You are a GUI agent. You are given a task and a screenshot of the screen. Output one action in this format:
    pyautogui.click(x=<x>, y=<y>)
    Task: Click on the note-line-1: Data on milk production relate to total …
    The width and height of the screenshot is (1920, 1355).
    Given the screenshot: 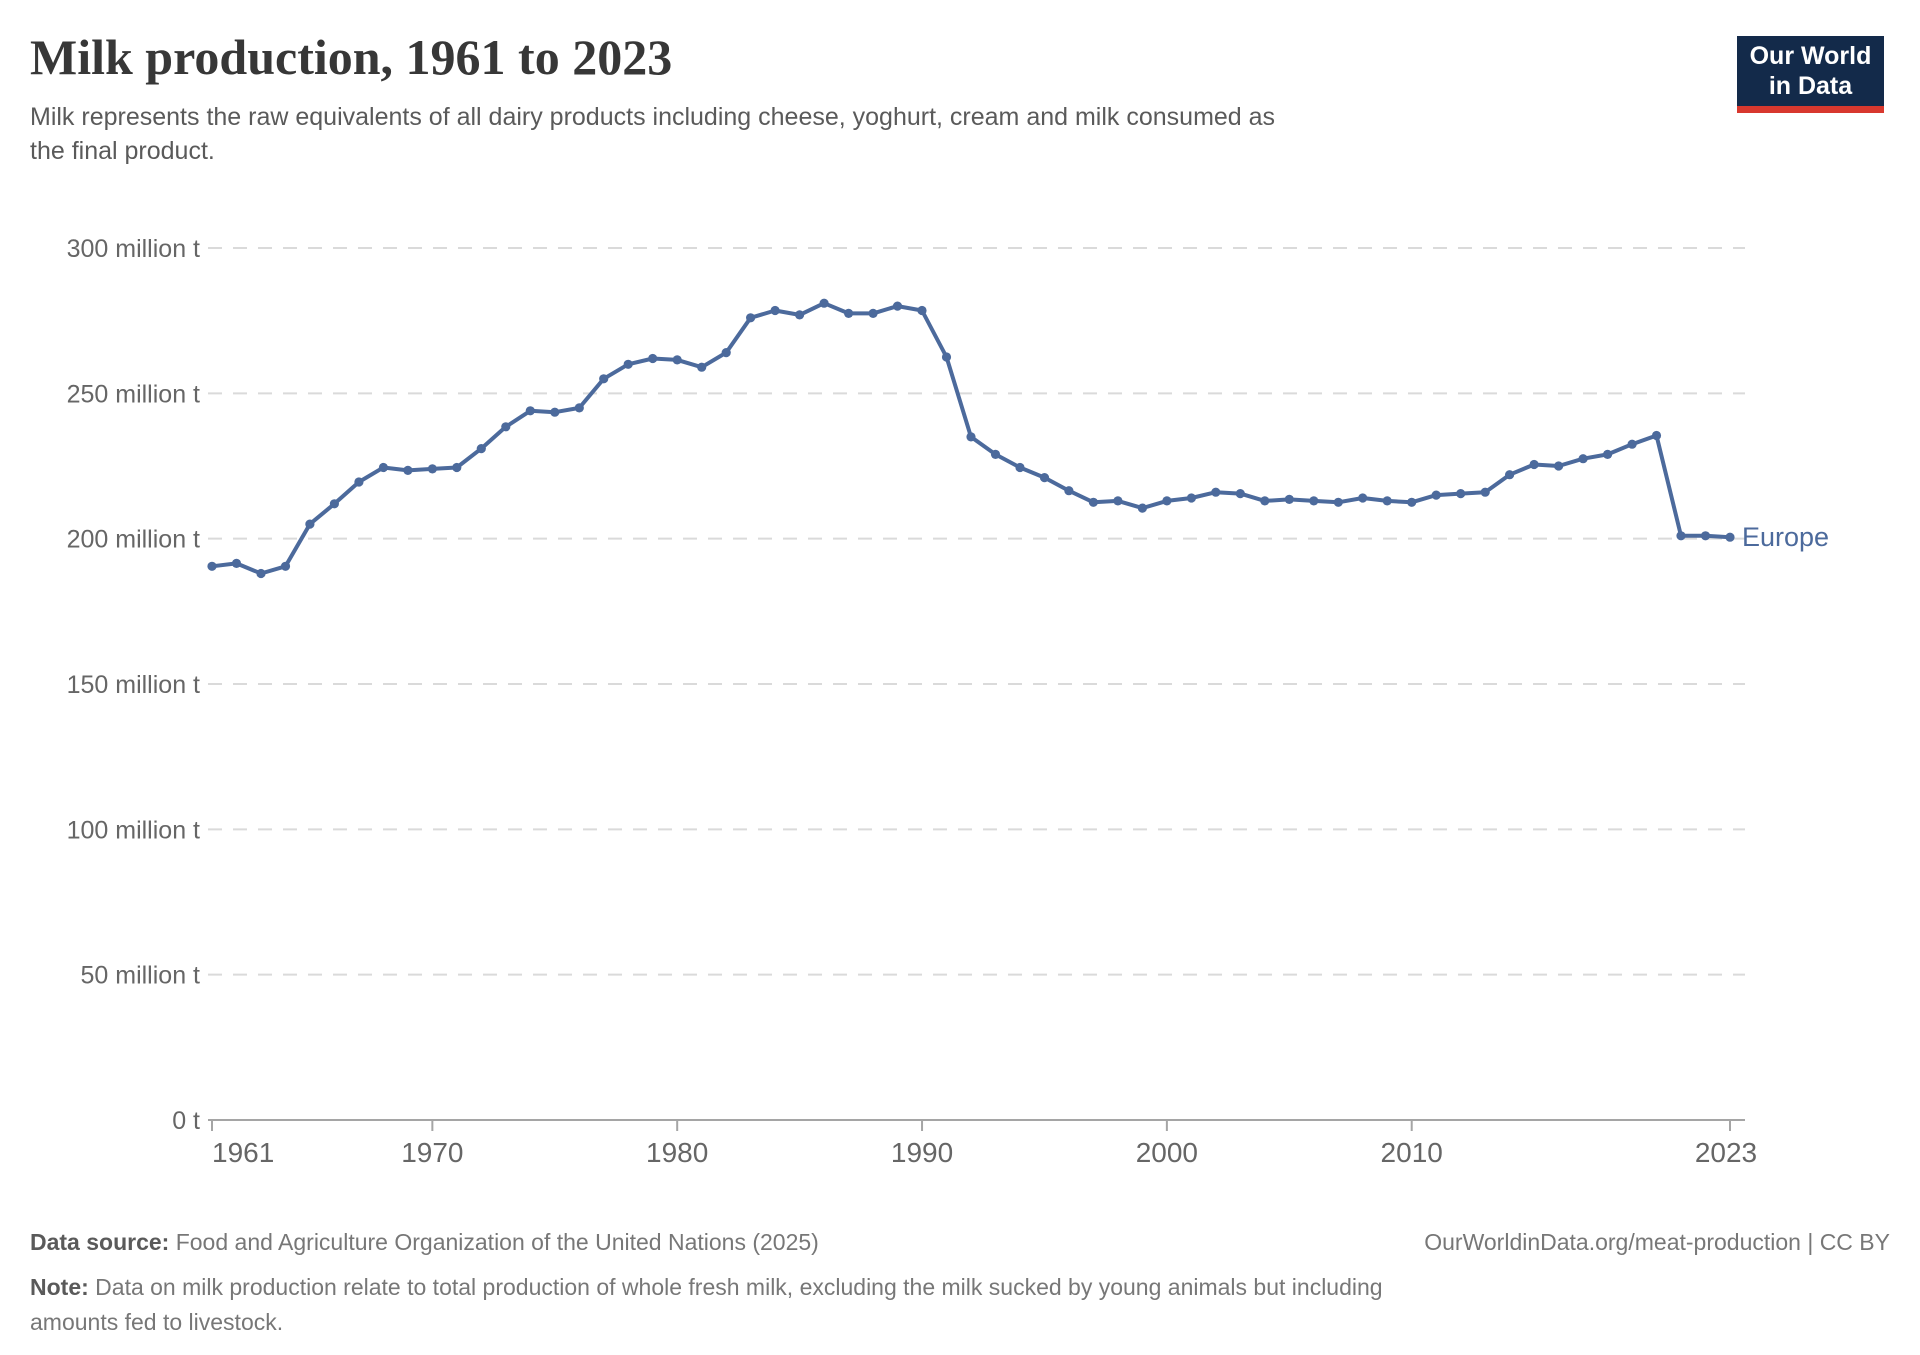 What is the action you would take?
    pyautogui.click(x=739, y=1287)
    